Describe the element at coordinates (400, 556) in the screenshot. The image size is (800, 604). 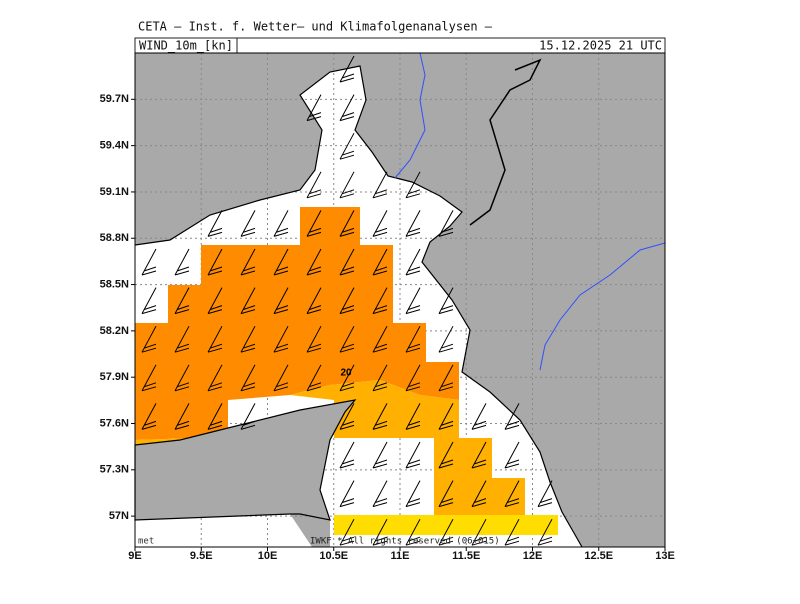
I see `x-tick-label: 11E` at that location.